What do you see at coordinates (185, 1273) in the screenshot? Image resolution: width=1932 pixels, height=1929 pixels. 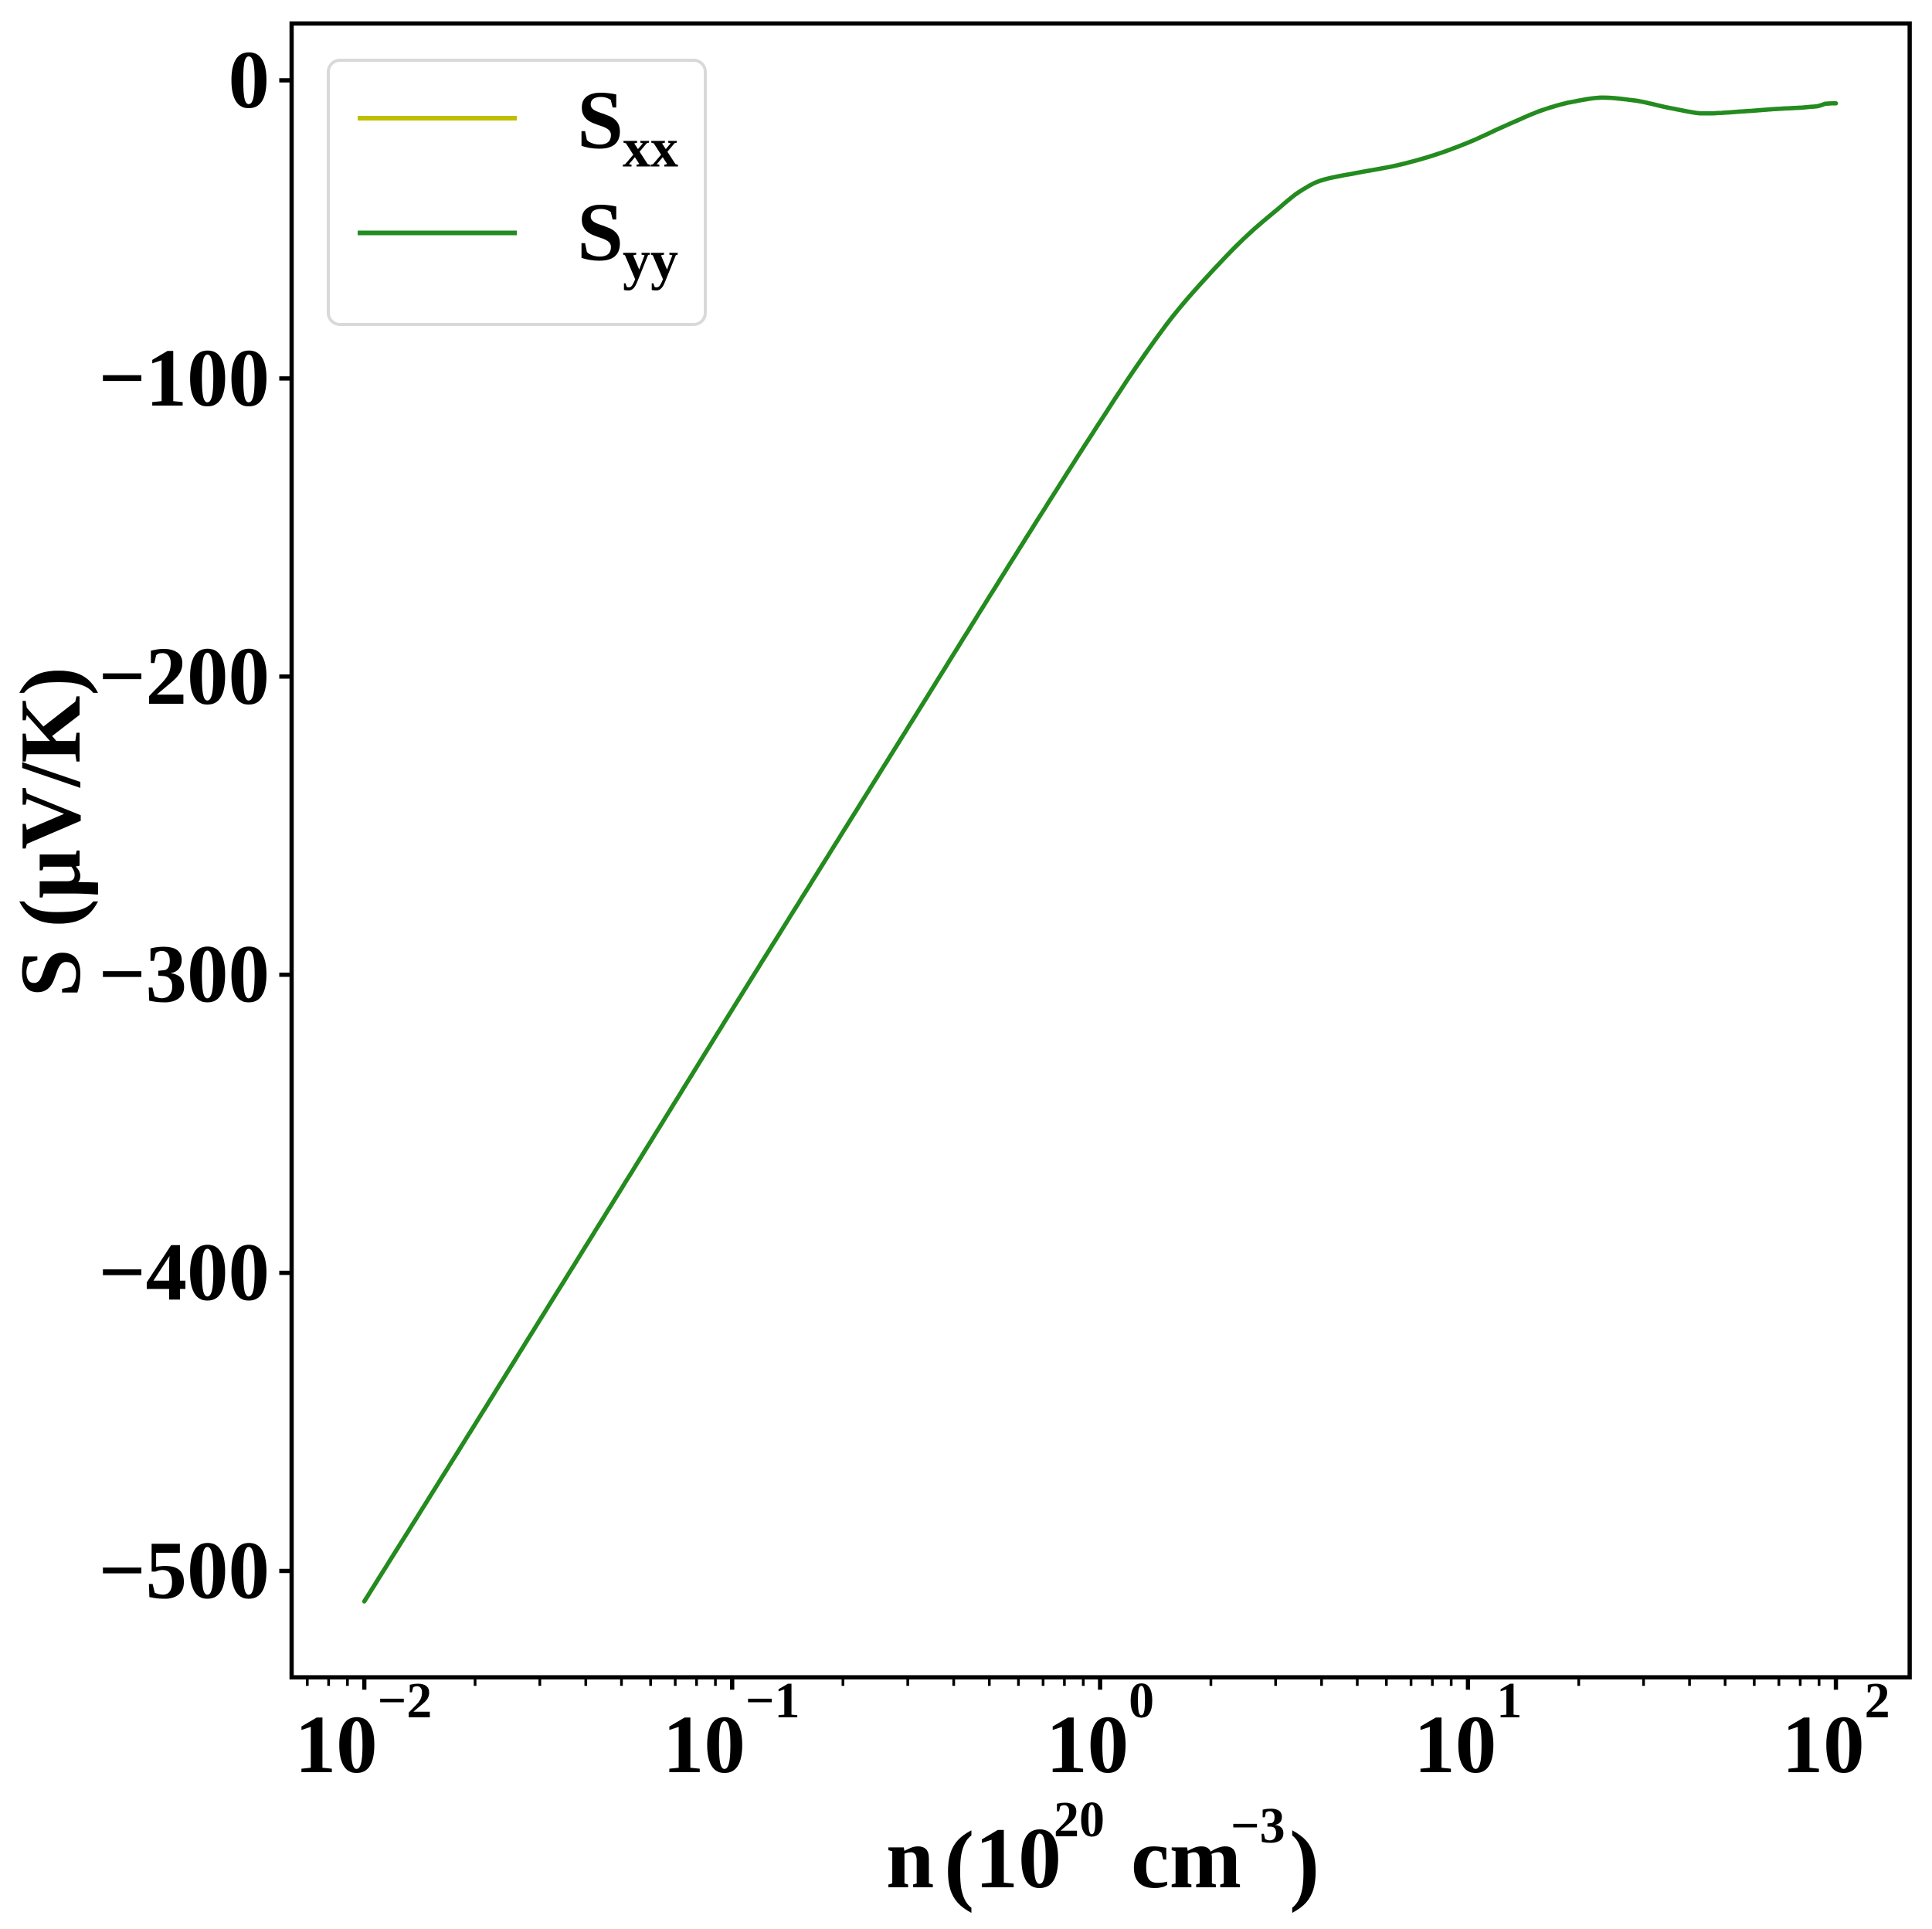 I see `svg-text: −400` at bounding box center [185, 1273].